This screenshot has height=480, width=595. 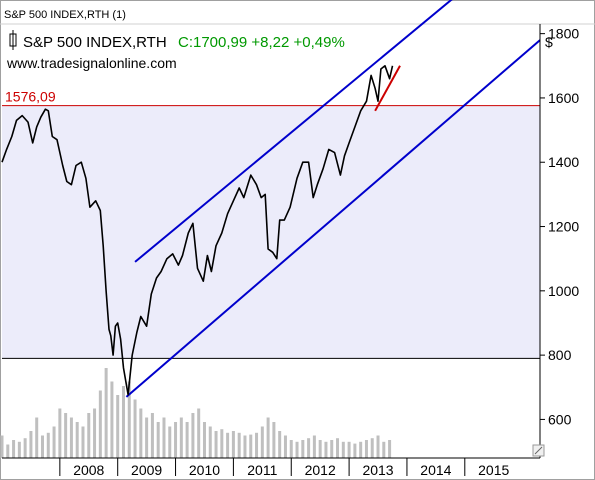 What do you see at coordinates (261, 42) in the screenshot?
I see `quote-text: C:1700,99 +8,22 +0,49%` at bounding box center [261, 42].